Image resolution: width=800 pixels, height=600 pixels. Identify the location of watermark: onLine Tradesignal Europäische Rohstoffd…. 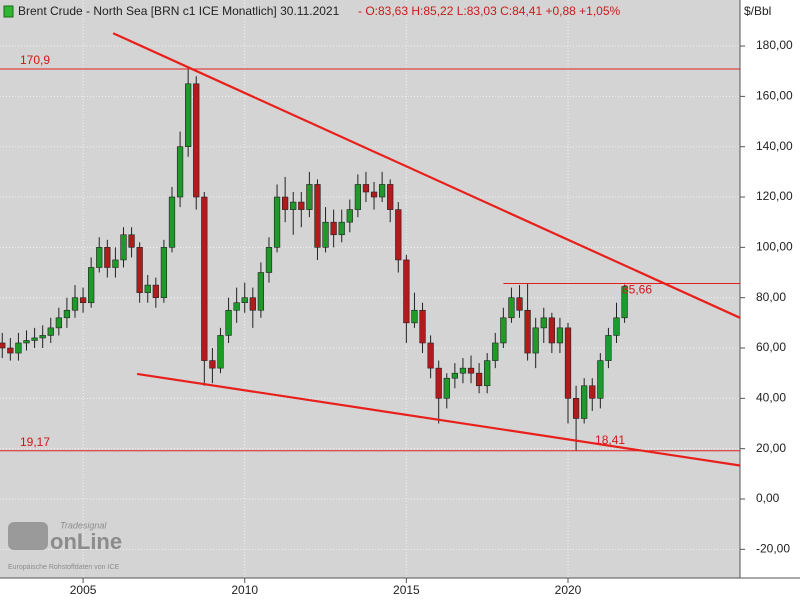
(65, 545).